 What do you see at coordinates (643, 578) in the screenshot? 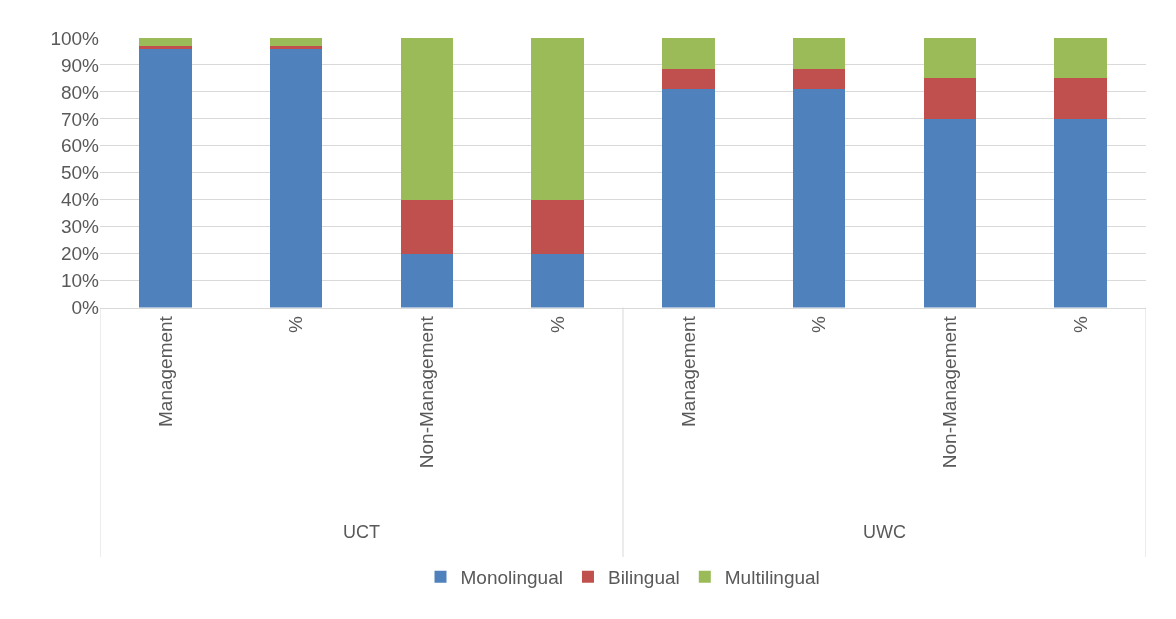
I see `legend-label: Bilingual` at bounding box center [643, 578].